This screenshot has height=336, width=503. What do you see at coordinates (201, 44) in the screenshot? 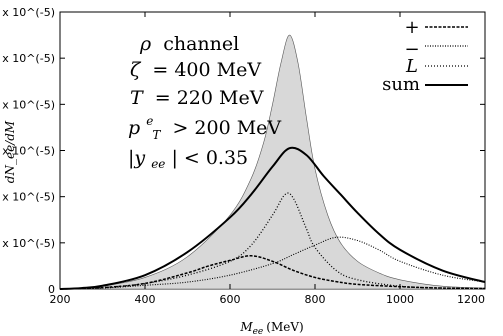
I see `annotation-channel-text: channel` at bounding box center [201, 44].